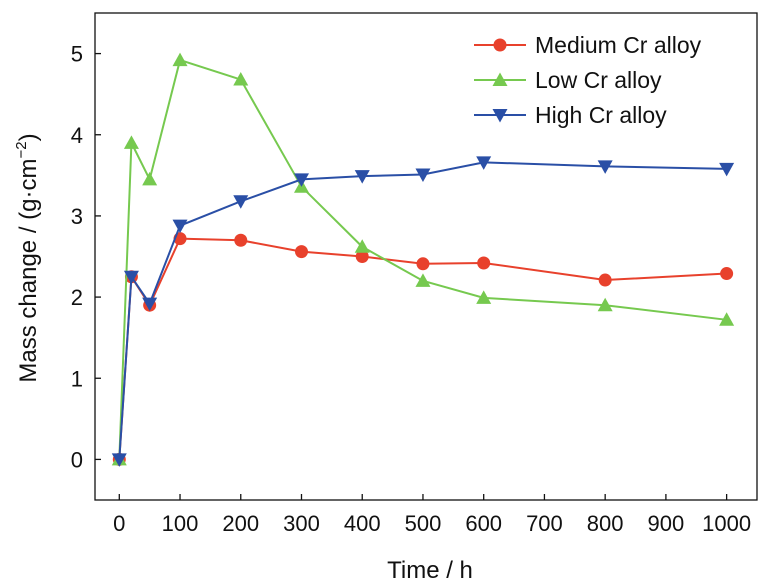 The height and width of the screenshot is (588, 768). What do you see at coordinates (666, 523) in the screenshot?
I see `x-tick-label: 900` at bounding box center [666, 523].